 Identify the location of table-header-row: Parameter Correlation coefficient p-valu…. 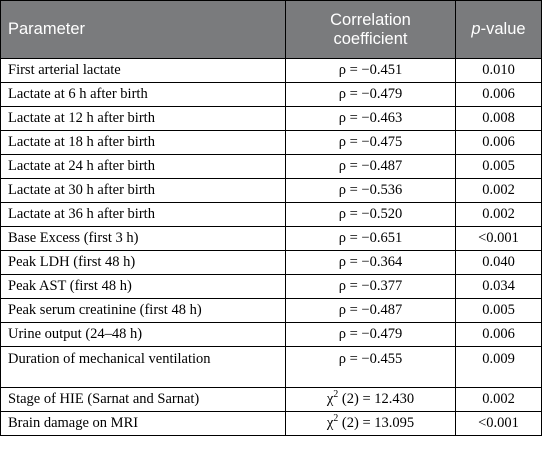
(271, 29).